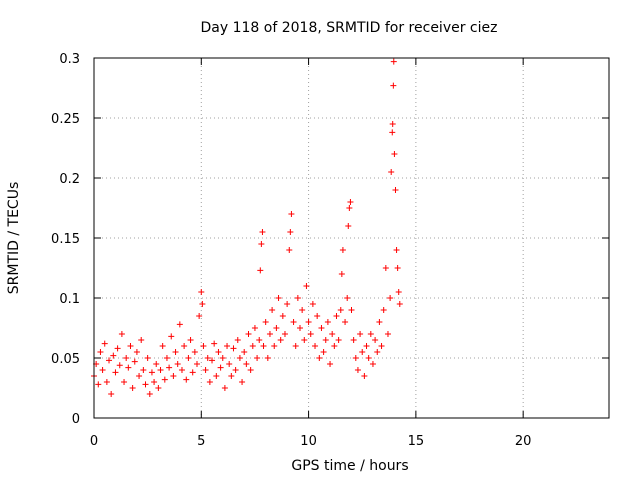 The image size is (640, 480). I want to click on y-tick-label: 0.15, so click(65, 239).